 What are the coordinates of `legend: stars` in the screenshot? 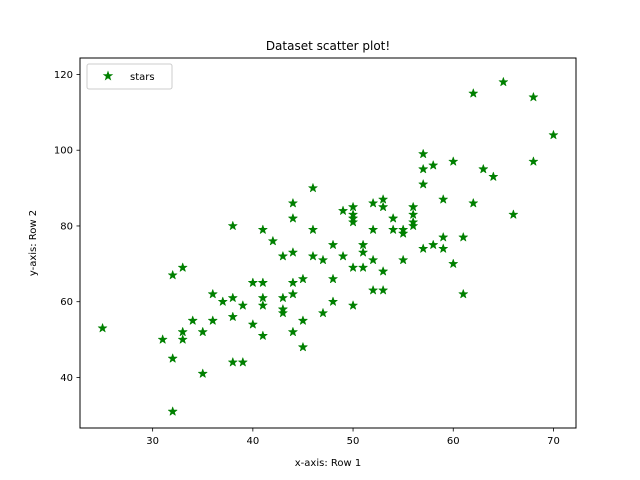 It's located at (129, 76).